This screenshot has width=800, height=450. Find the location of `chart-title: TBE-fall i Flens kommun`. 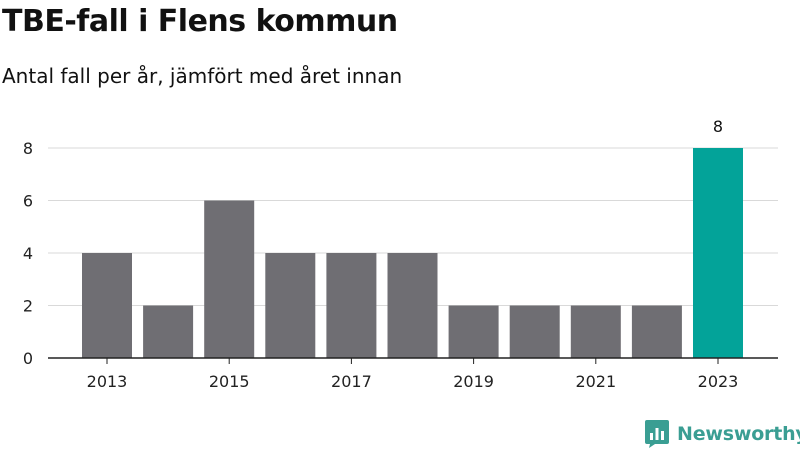

chart-title: TBE-fall i Flens kommun is located at coordinates (200, 21).